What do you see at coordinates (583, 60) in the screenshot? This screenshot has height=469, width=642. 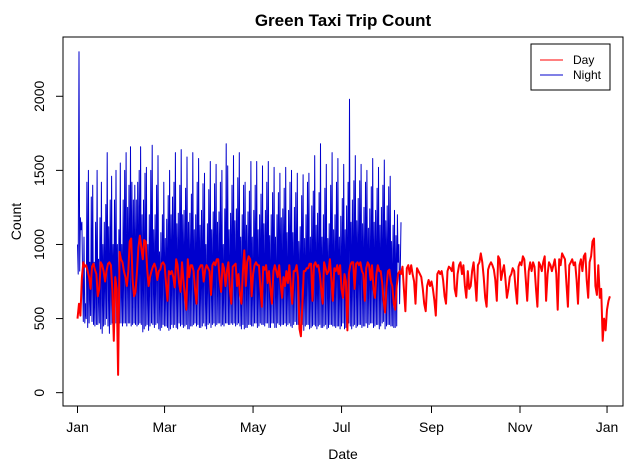 I see `legend-label-day: Day` at bounding box center [583, 60].